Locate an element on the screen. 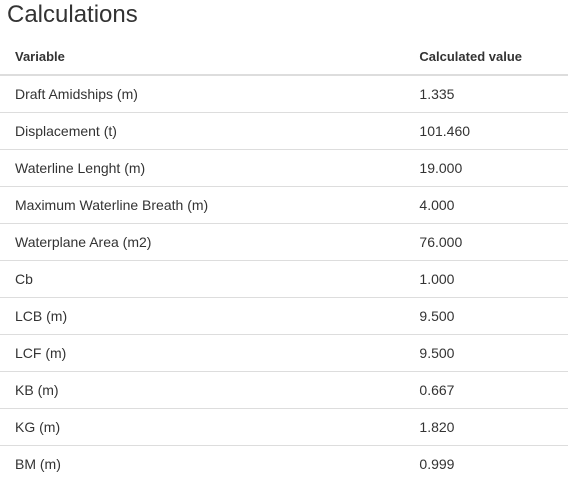 This screenshot has height=489, width=568. table-row: KB (m) 0.667 is located at coordinates (284, 390).